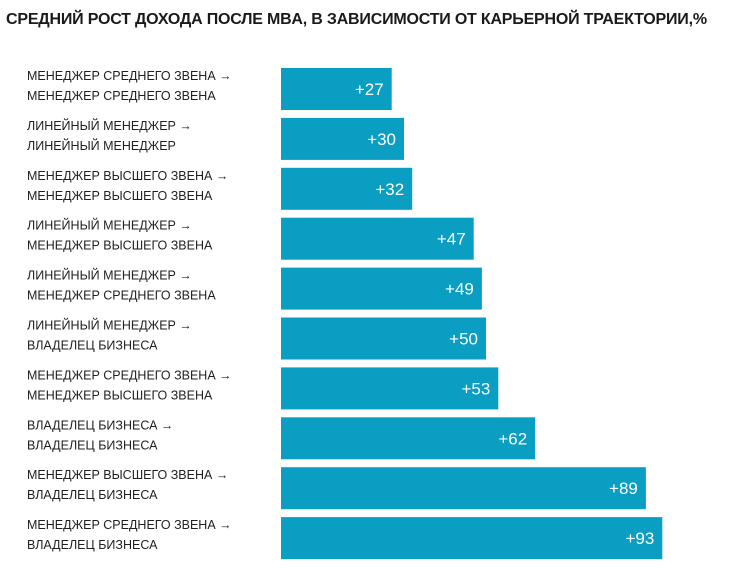 This screenshot has width=743, height=568. I want to click on bar-group-6: +50 ЛИНЕЙНЫЙ МЕНЕДЖЕР → ВЛАДЕЛЕЦ БИЗНЕСА, so click(256, 338).